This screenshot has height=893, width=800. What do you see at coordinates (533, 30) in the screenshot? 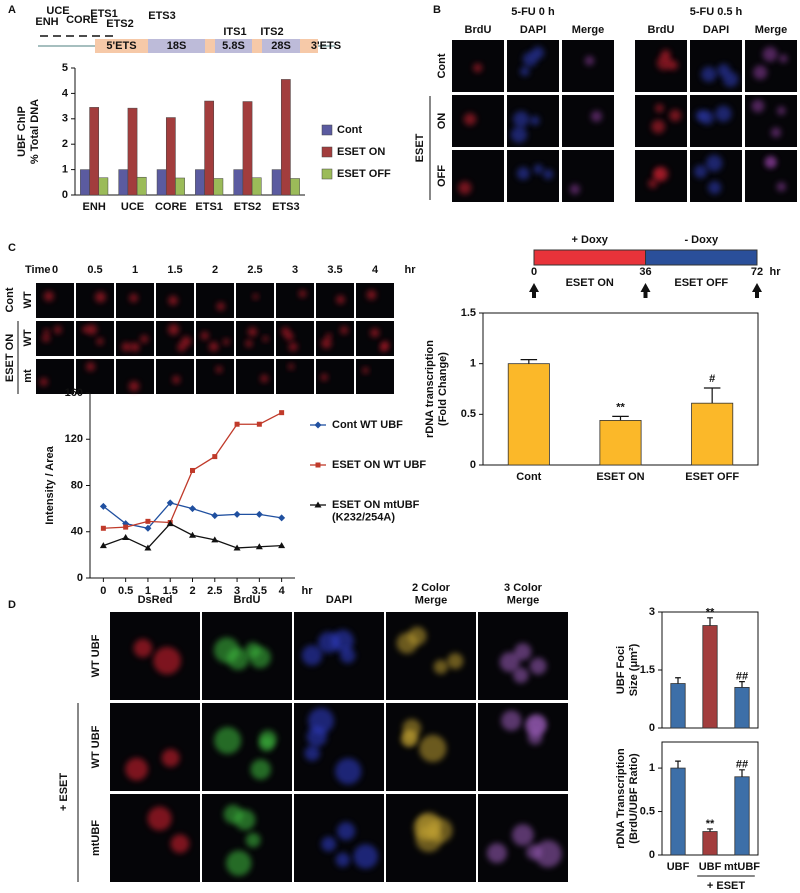
I see `channel-label: DAPI` at bounding box center [533, 30].